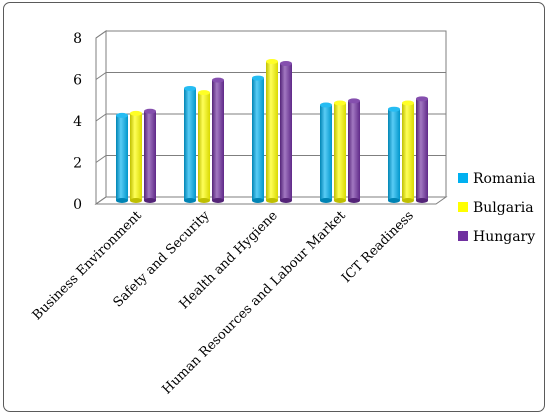 This screenshot has height=418, width=550. I want to click on legend-label: Bulgaria, so click(503, 208).